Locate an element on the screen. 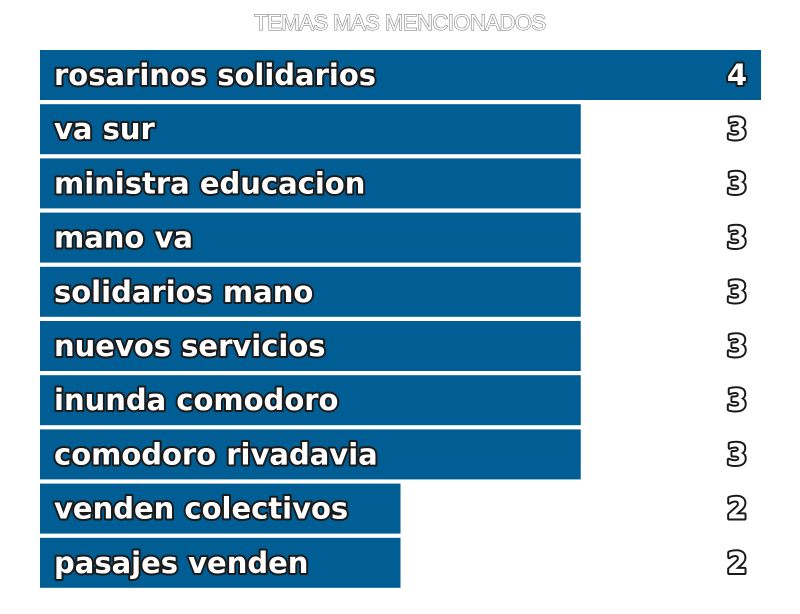  bar-label-4: solidarios mano is located at coordinates (183, 292).